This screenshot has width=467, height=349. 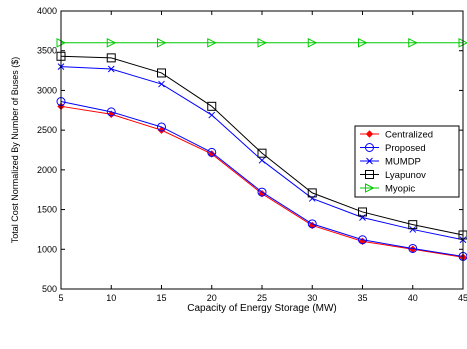 I want to click on legend-label-centralized: Centralized, so click(x=409, y=135).